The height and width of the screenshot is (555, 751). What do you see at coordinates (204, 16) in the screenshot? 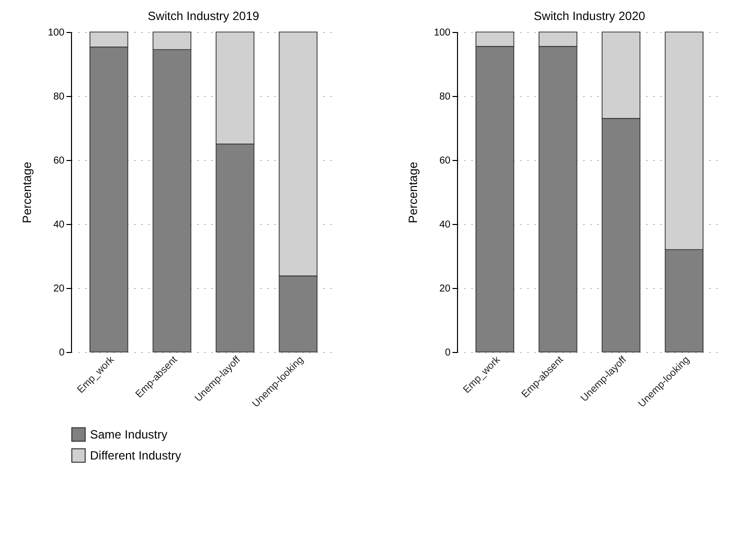
I see `chart-title: Switch Industry 2019` at bounding box center [204, 16].